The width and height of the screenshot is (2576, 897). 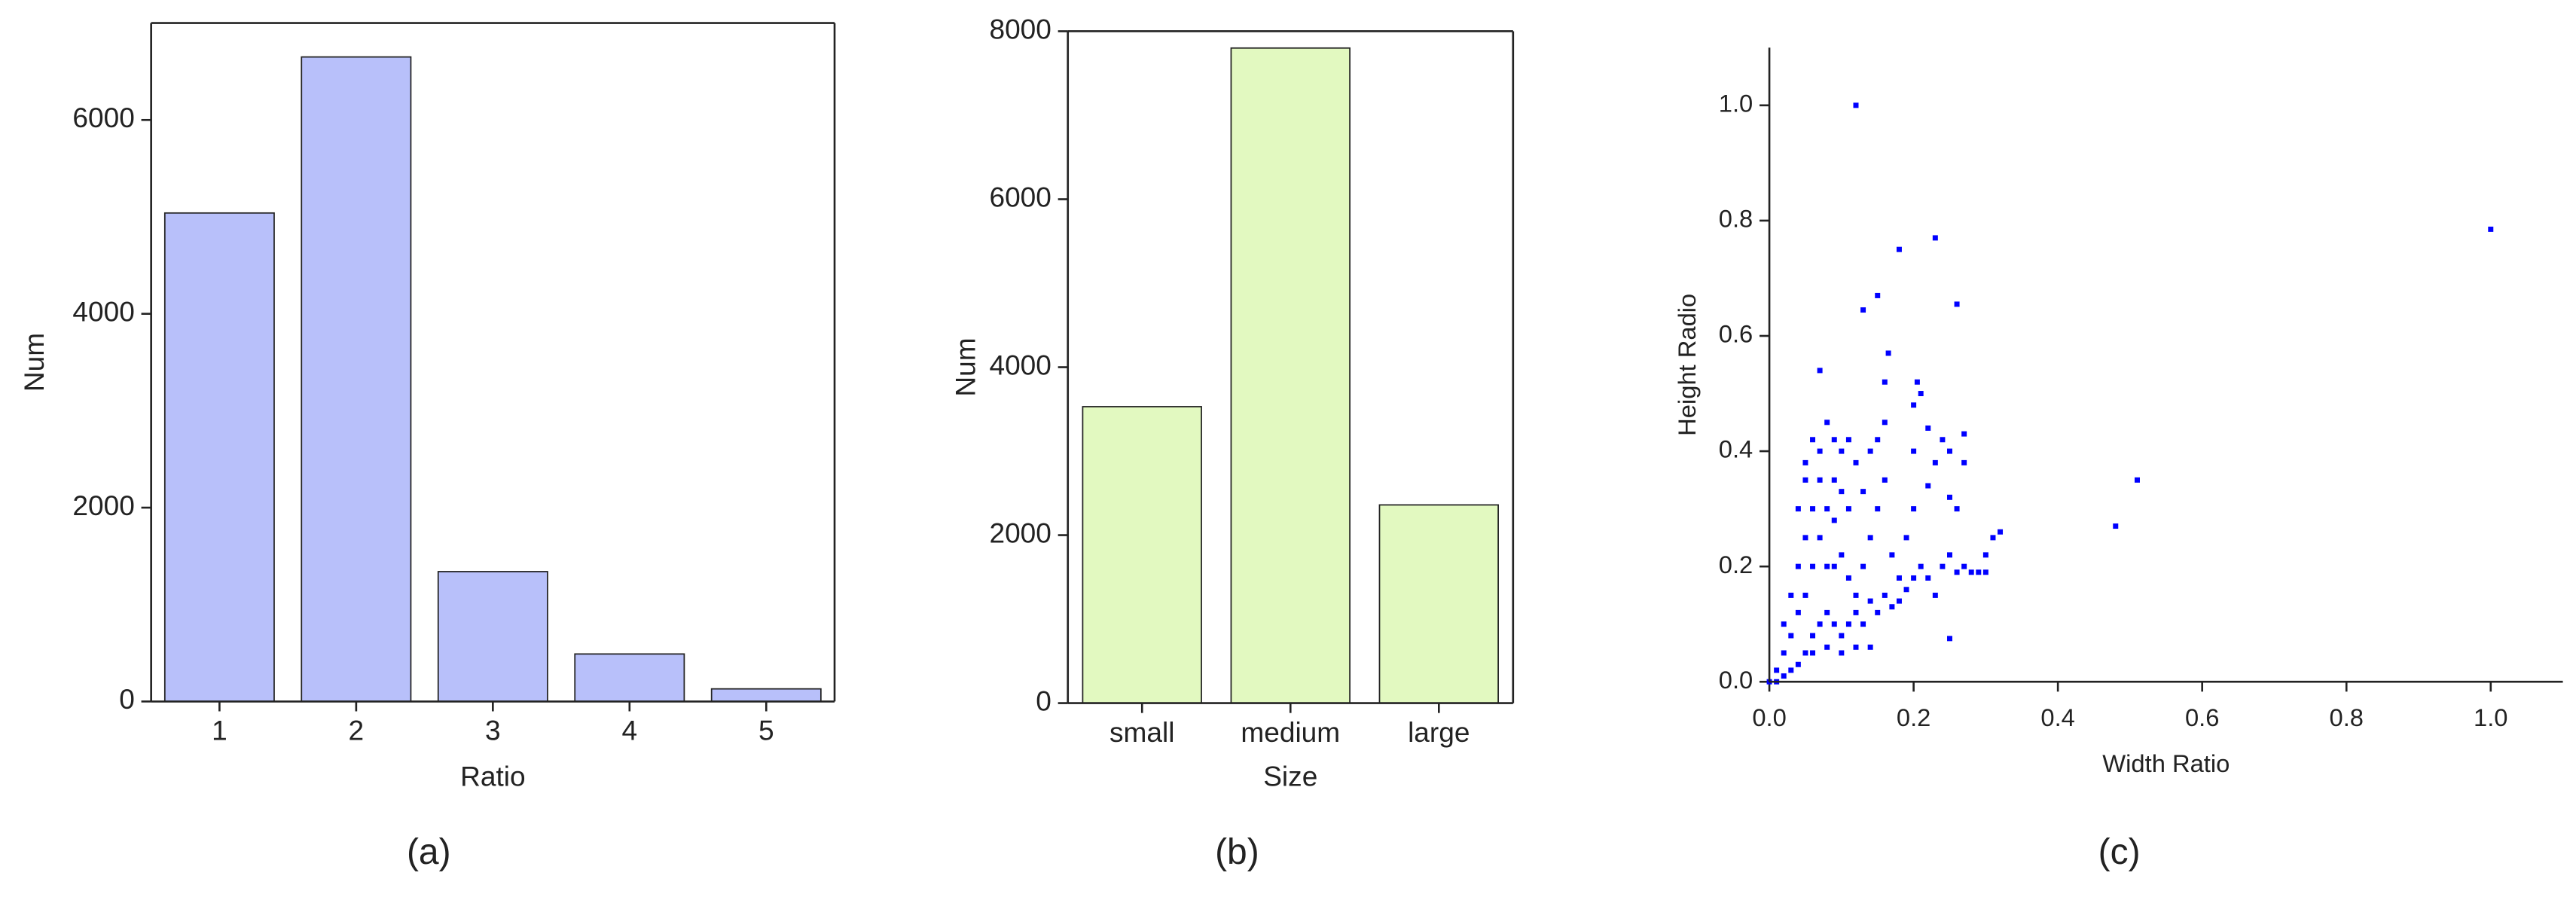 I want to click on x-tick-label: 3, so click(x=493, y=731).